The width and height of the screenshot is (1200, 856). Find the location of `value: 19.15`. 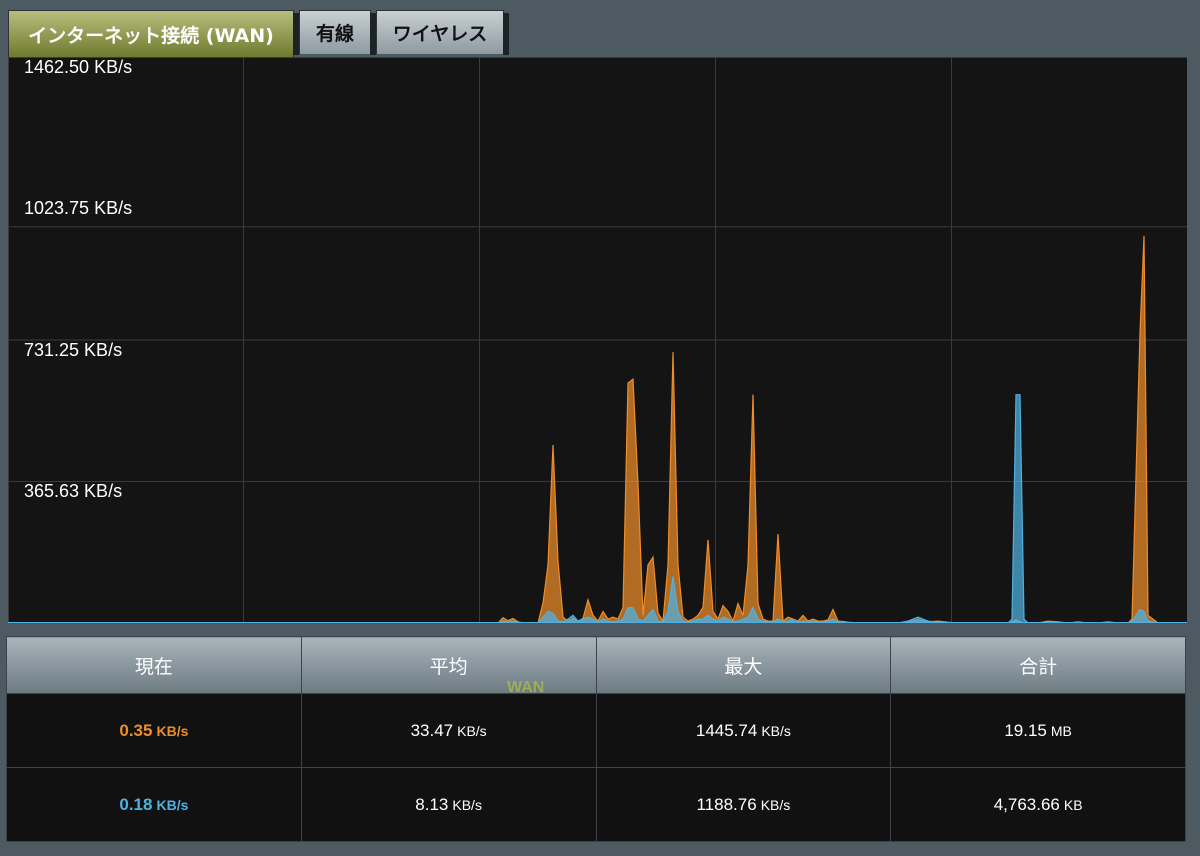

value: 19.15 is located at coordinates (1025, 730).